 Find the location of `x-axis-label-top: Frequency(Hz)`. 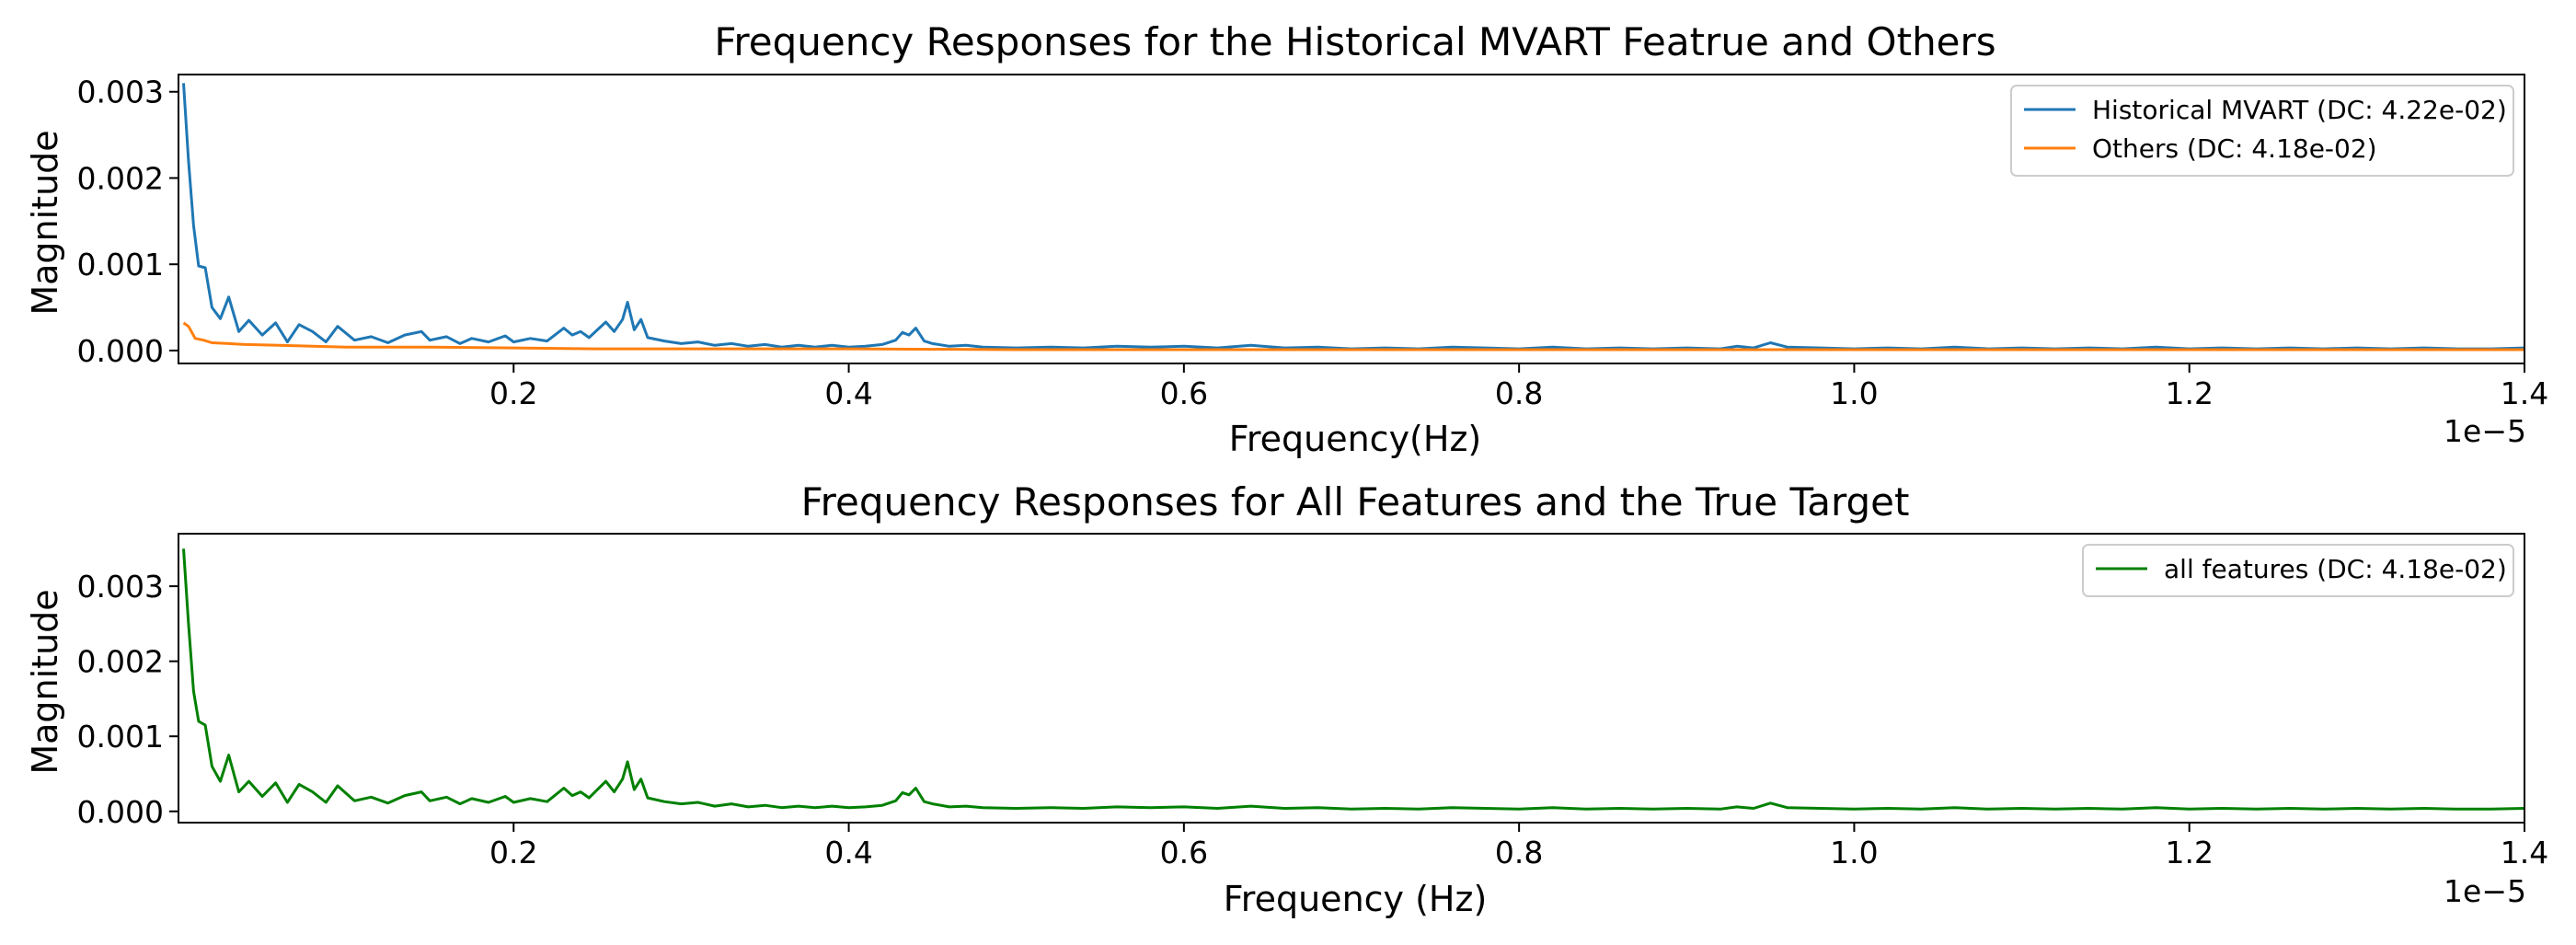

x-axis-label-top: Frequency(Hz) is located at coordinates (1355, 439).